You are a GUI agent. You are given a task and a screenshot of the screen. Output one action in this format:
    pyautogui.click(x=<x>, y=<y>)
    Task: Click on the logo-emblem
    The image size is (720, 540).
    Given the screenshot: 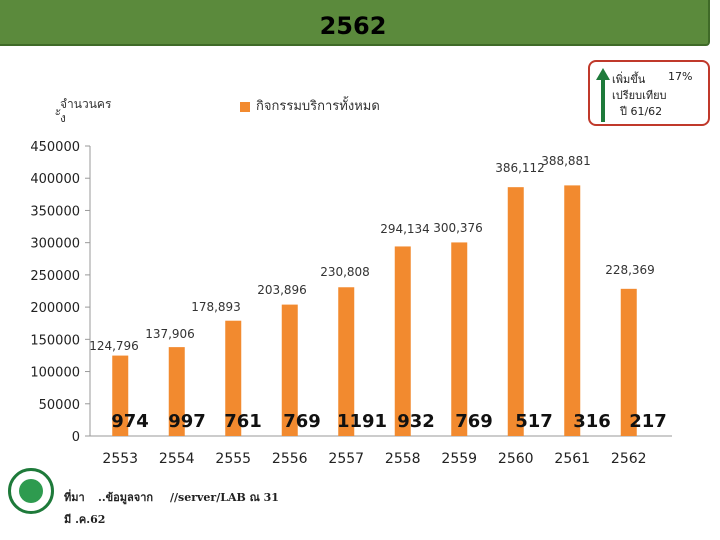 What is the action you would take?
    pyautogui.click(x=31, y=491)
    